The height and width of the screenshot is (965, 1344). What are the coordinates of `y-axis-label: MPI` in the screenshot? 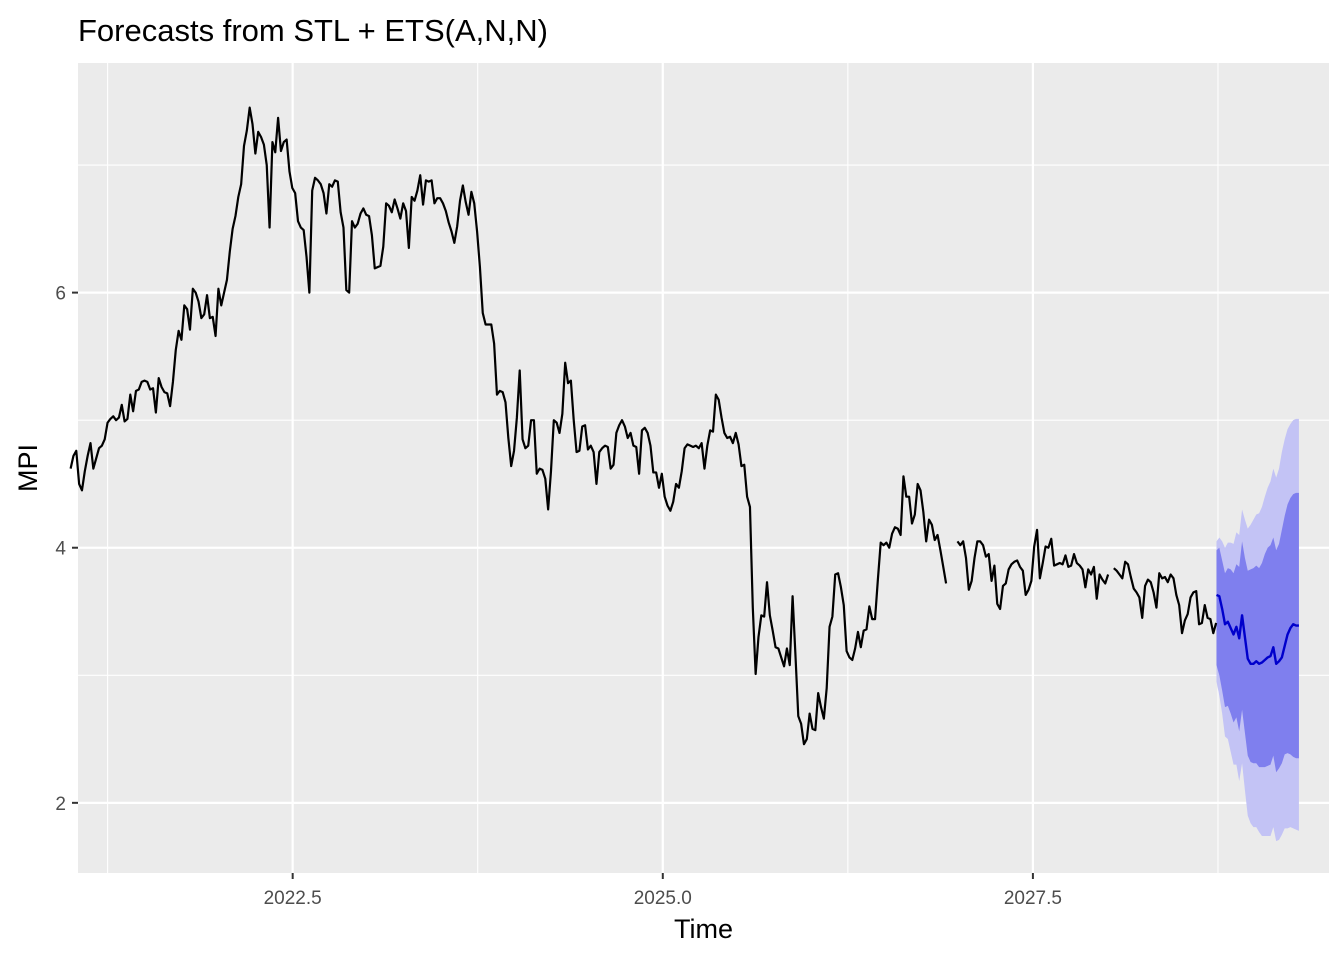 It's located at (28, 468).